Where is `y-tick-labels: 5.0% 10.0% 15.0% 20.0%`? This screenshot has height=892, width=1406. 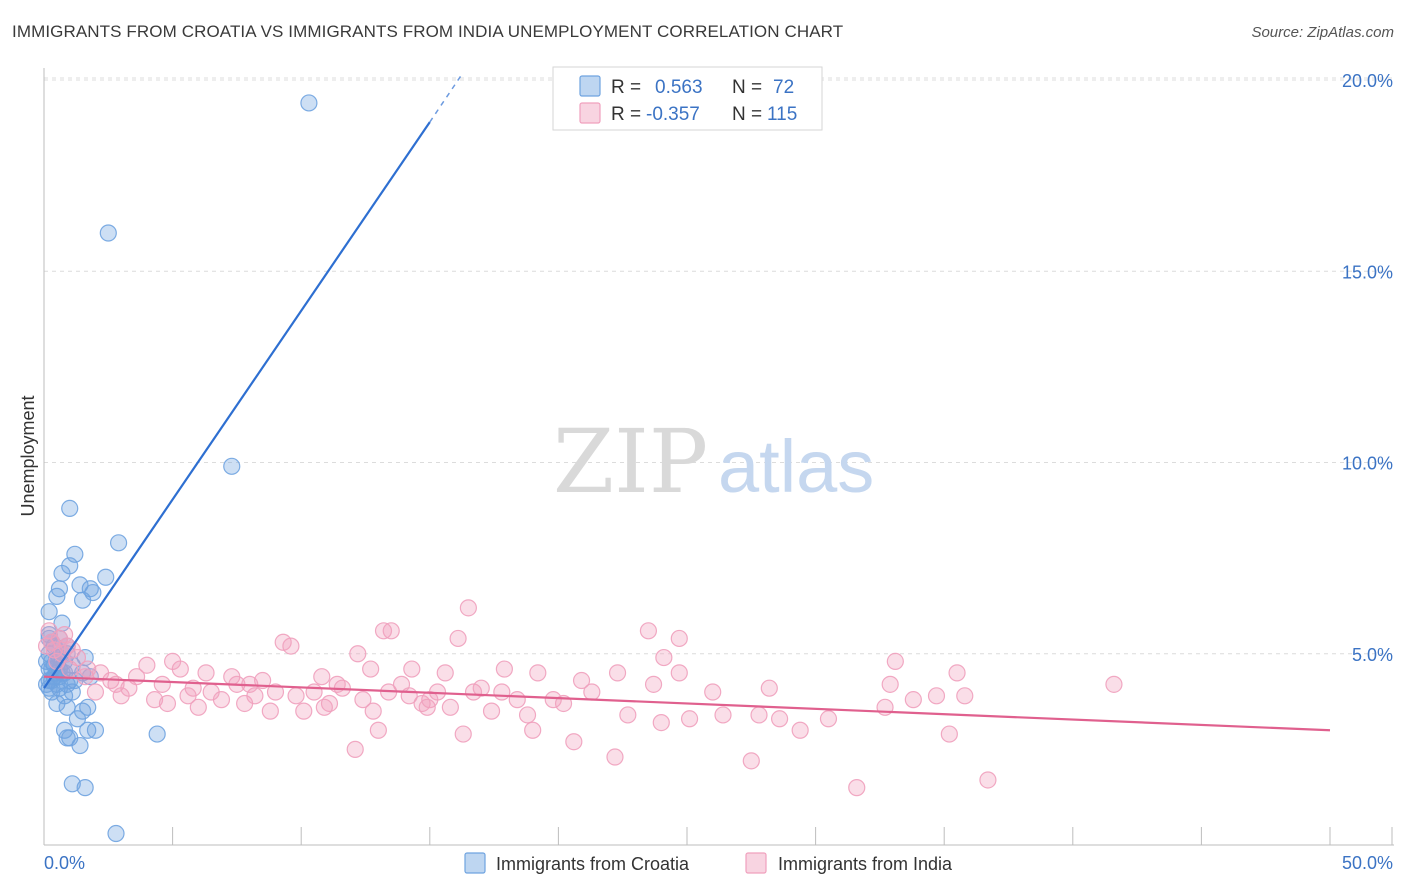 y-tick-labels: 5.0% 10.0% 15.0% 20.0% is located at coordinates (1367, 368).